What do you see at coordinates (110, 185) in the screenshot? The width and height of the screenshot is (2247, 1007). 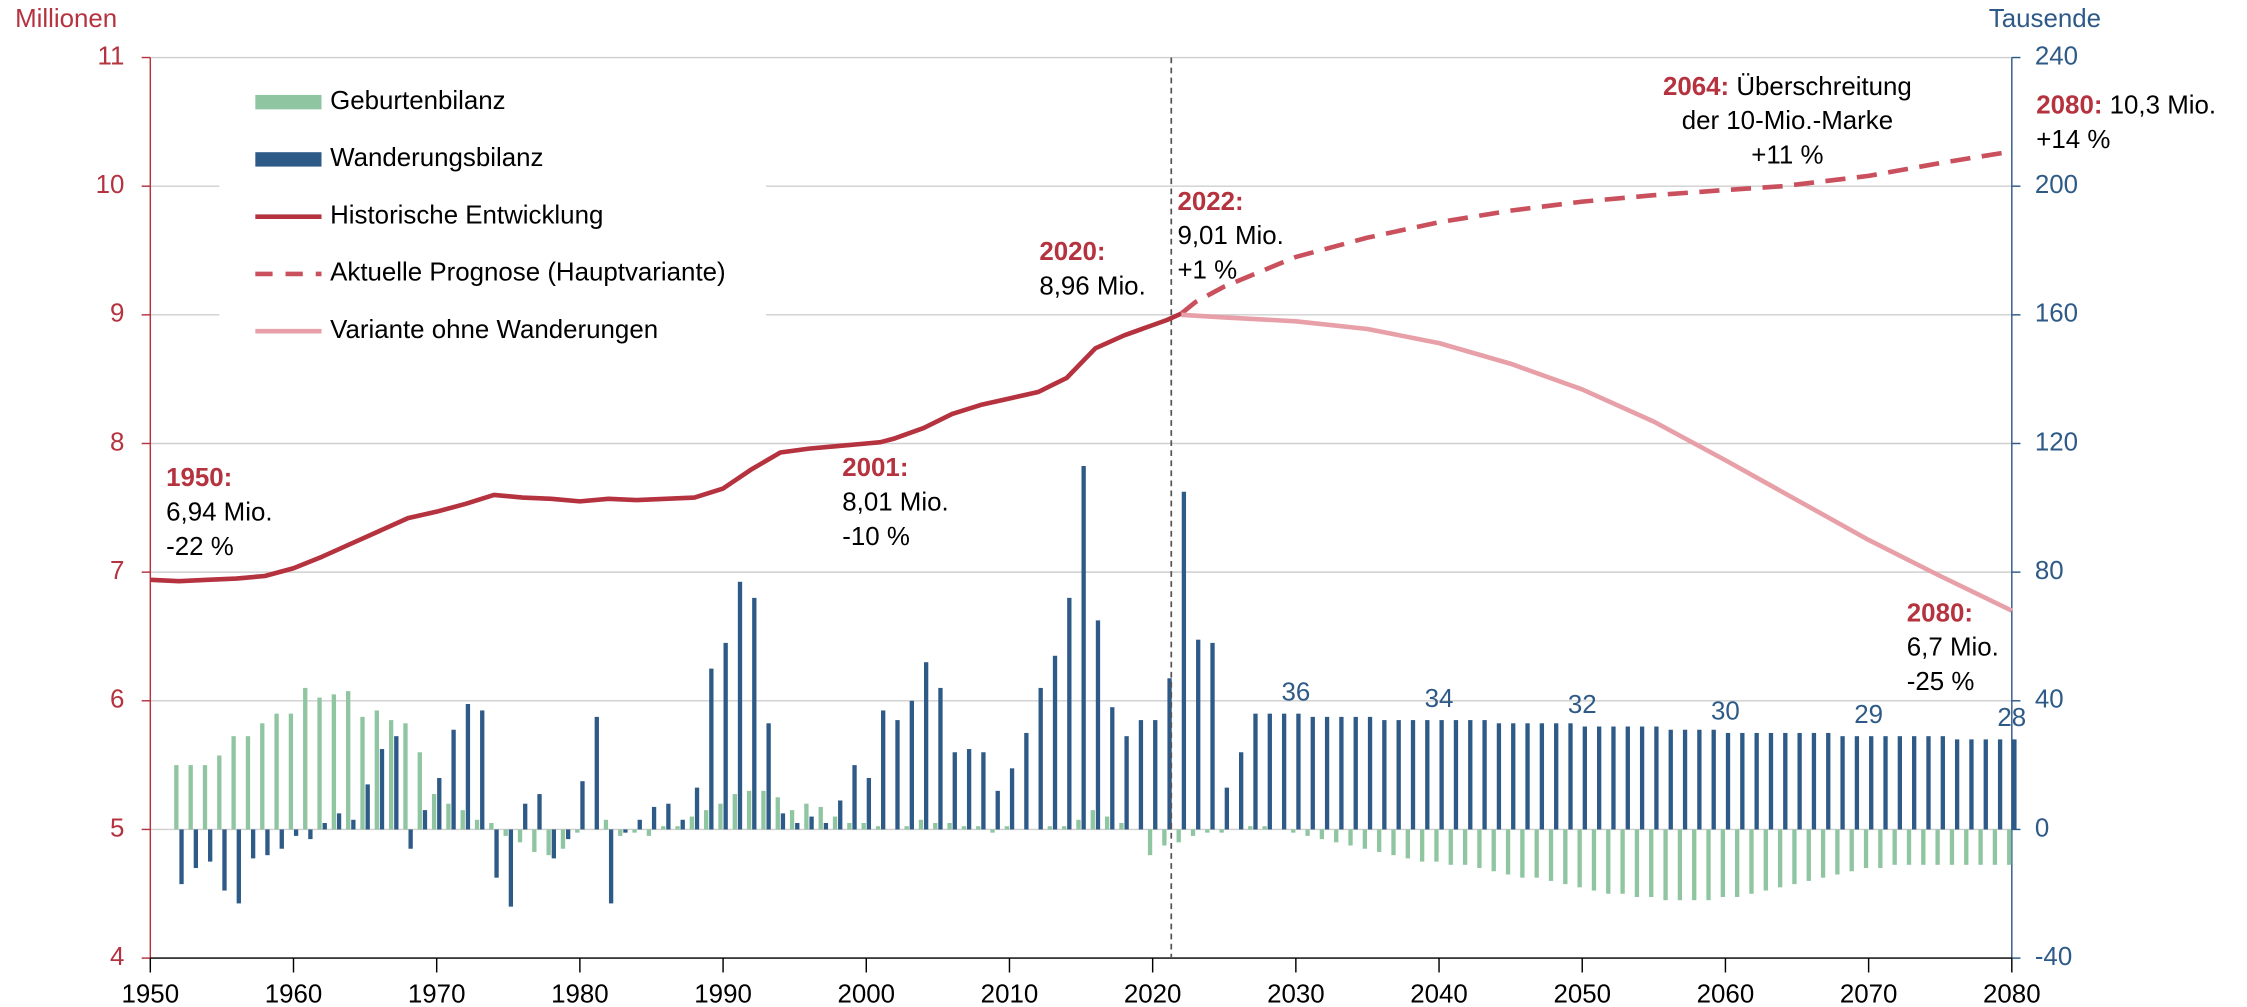 I see `y-tick-label: 10` at bounding box center [110, 185].